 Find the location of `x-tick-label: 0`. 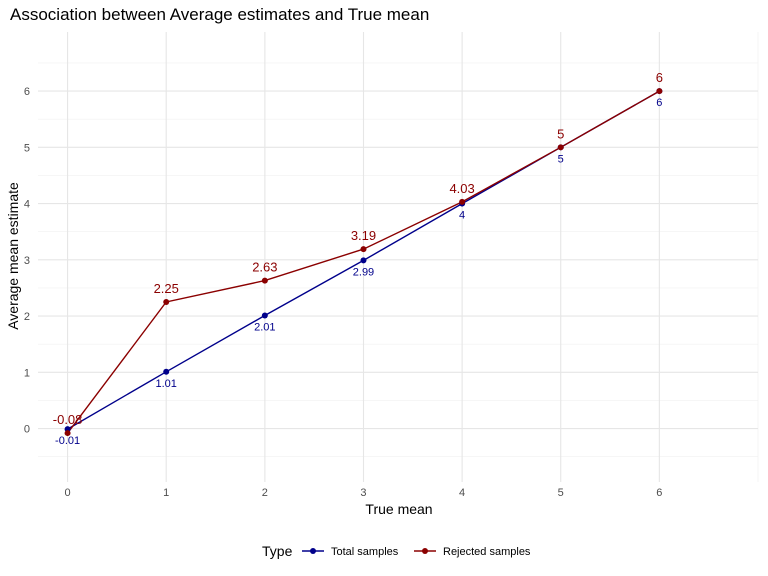

x-tick-label: 0 is located at coordinates (68, 493).